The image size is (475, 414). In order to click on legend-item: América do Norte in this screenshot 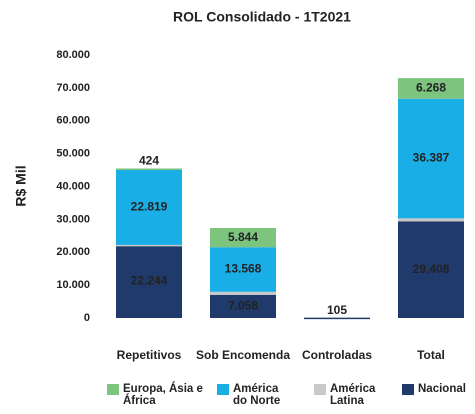, I will do `click(255, 395)`.